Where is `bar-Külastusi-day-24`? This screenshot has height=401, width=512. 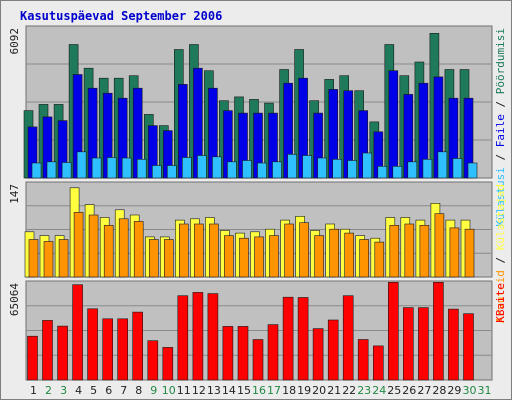 bar-Külastusi-day-24 is located at coordinates (382, 172).